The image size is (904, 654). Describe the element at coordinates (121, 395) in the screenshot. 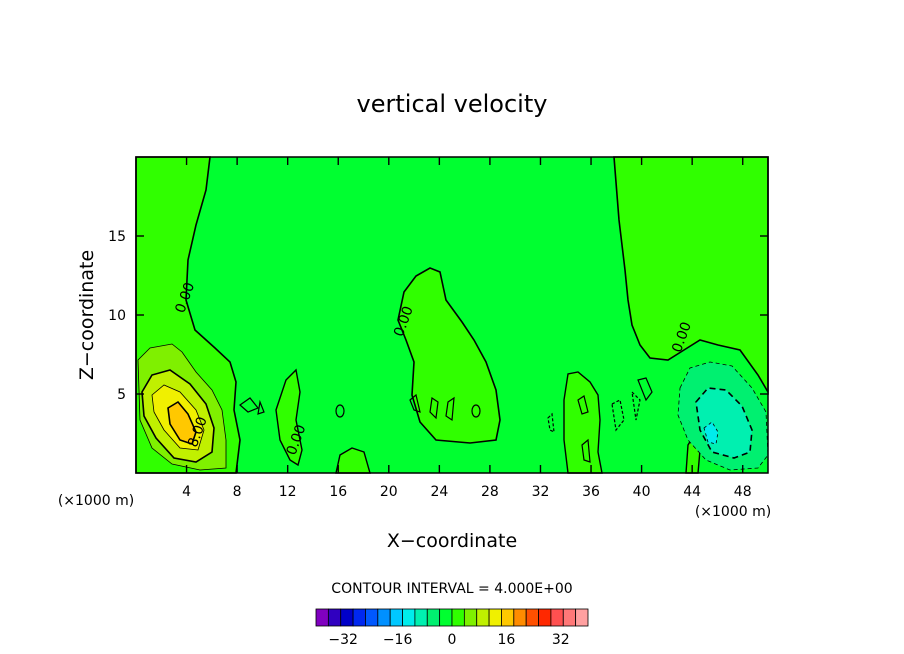

I see `y-tick-label: 5` at that location.